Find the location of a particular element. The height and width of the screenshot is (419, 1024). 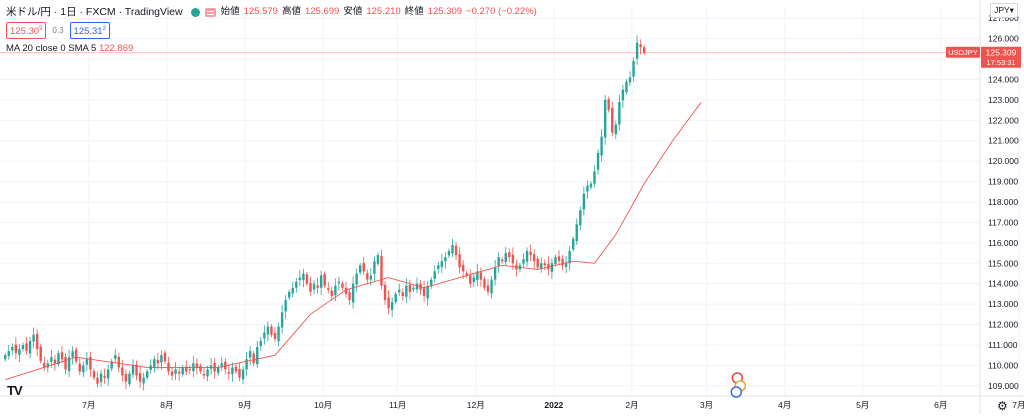

currency-label: JPY is located at coordinates (1002, 10).